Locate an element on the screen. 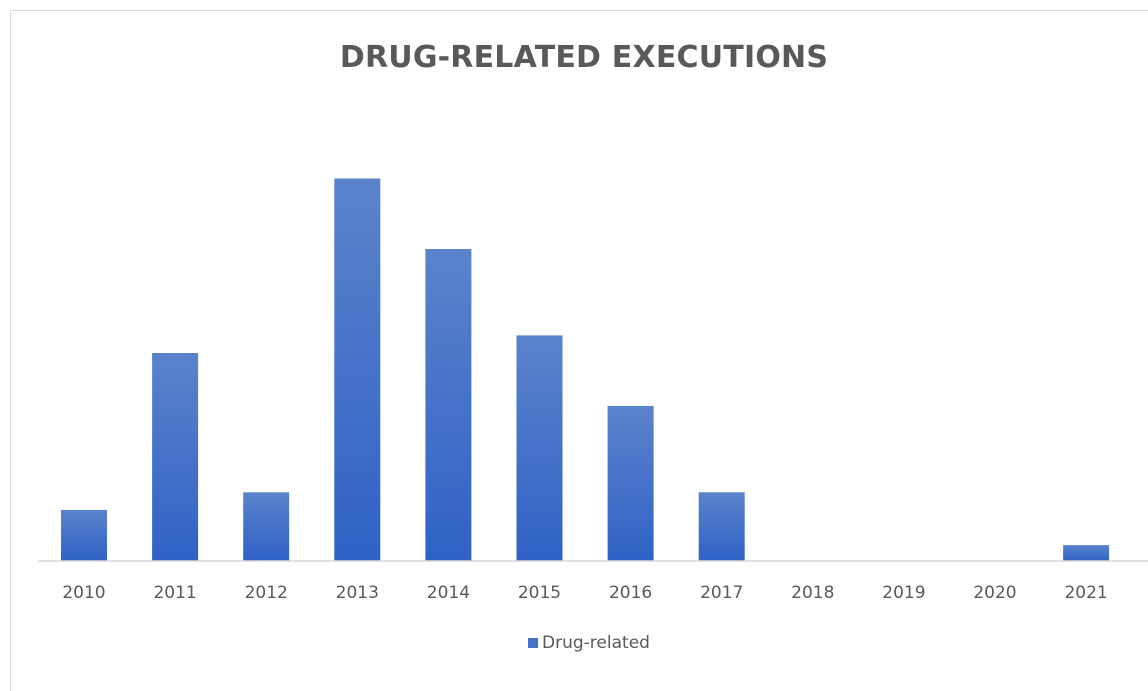 The image size is (1148, 691). bar-2012 is located at coordinates (266, 526).